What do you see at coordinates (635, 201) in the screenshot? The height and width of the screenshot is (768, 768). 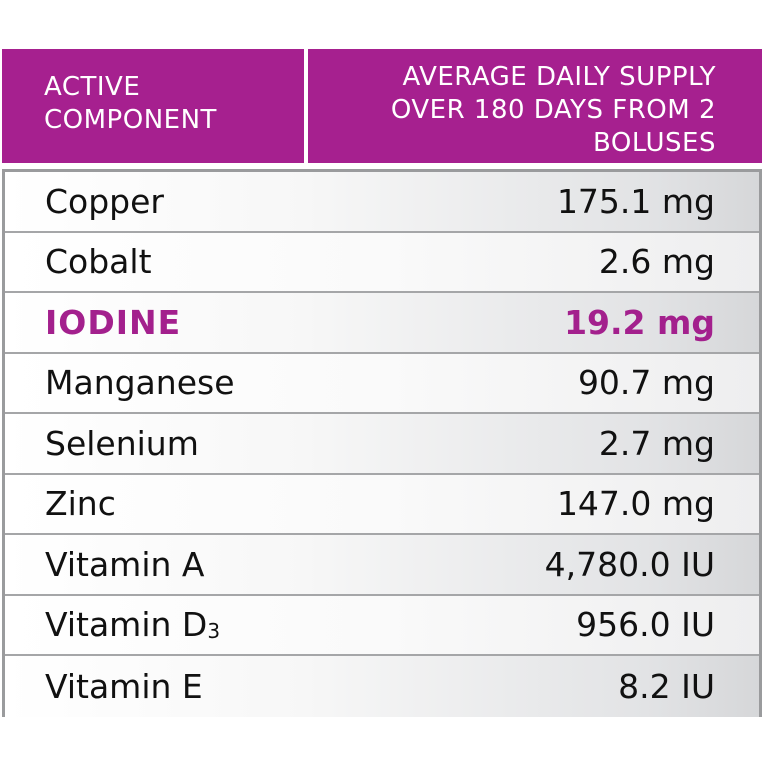 I see `supply-value: 175.1 mg` at bounding box center [635, 201].